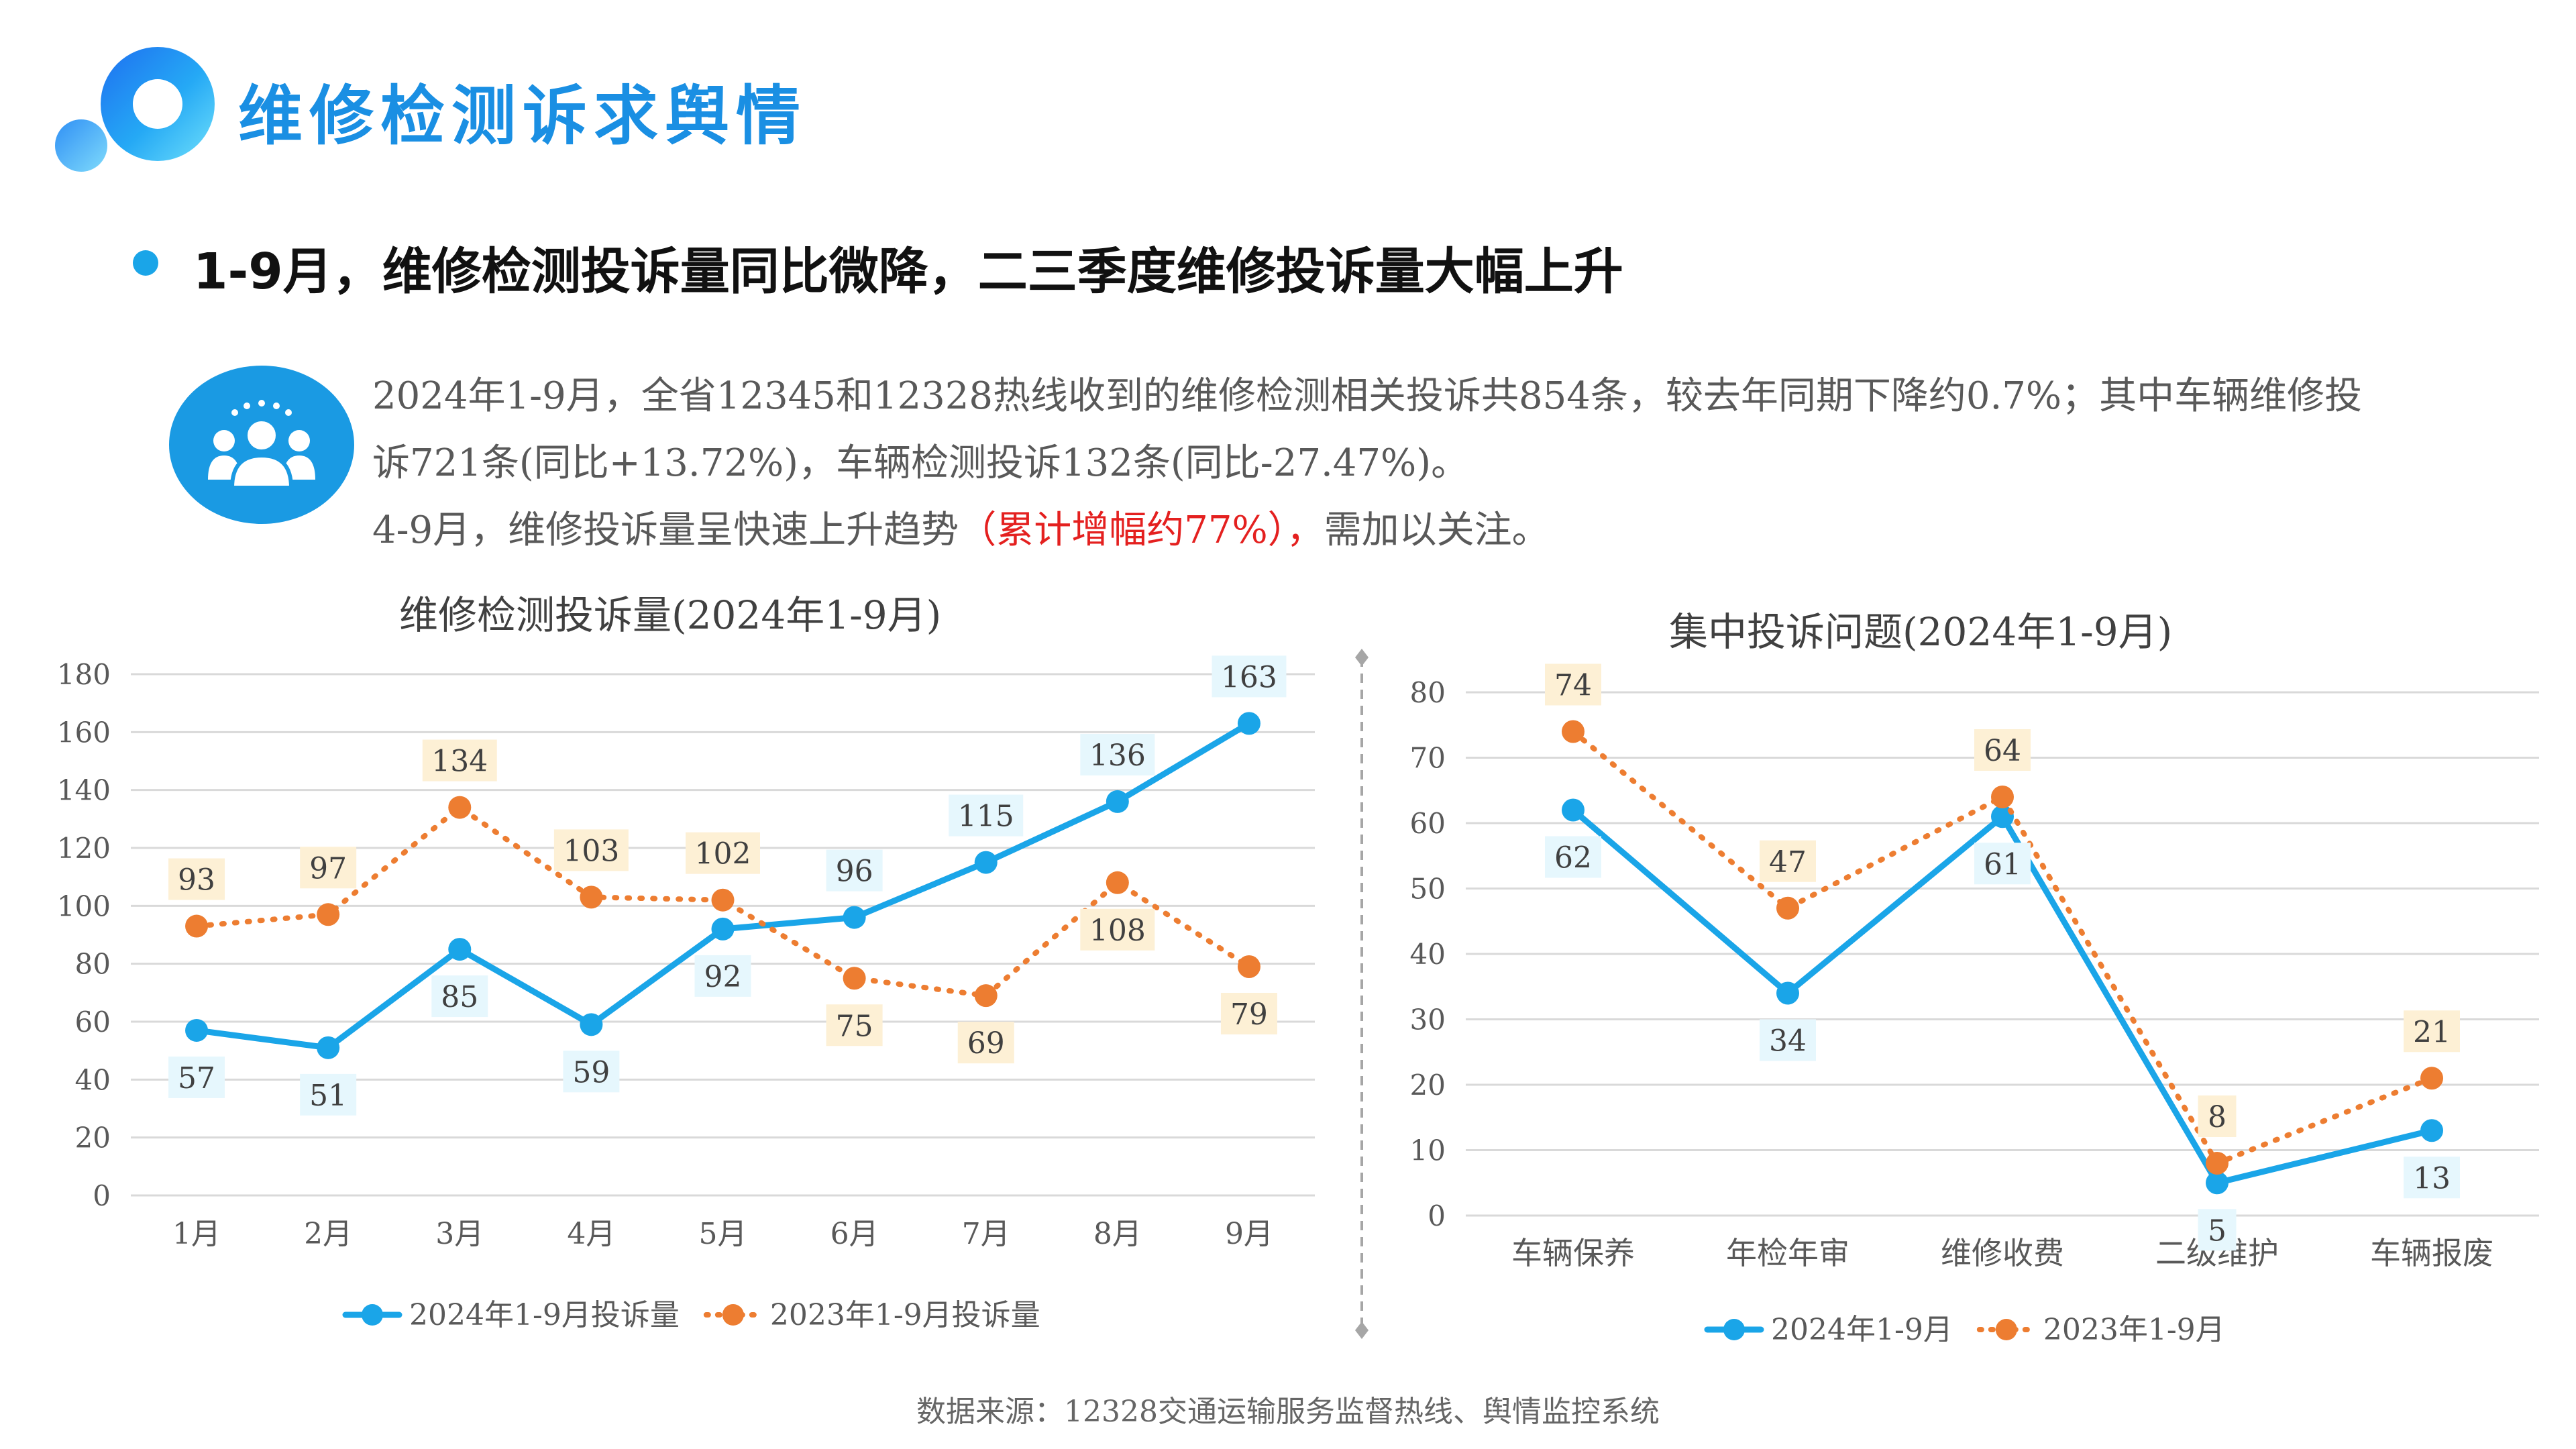 This screenshot has height=1449, width=2576. Describe the element at coordinates (591, 1072) in the screenshot. I see `chart1-series-0-label: 59` at that location.